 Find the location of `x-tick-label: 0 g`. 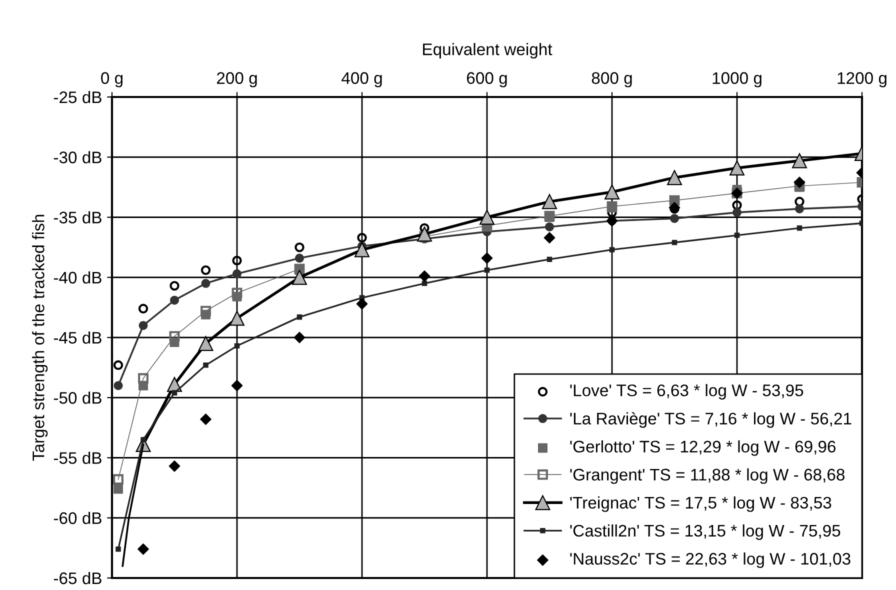

x-tick-label: 0 g is located at coordinates (112, 80).